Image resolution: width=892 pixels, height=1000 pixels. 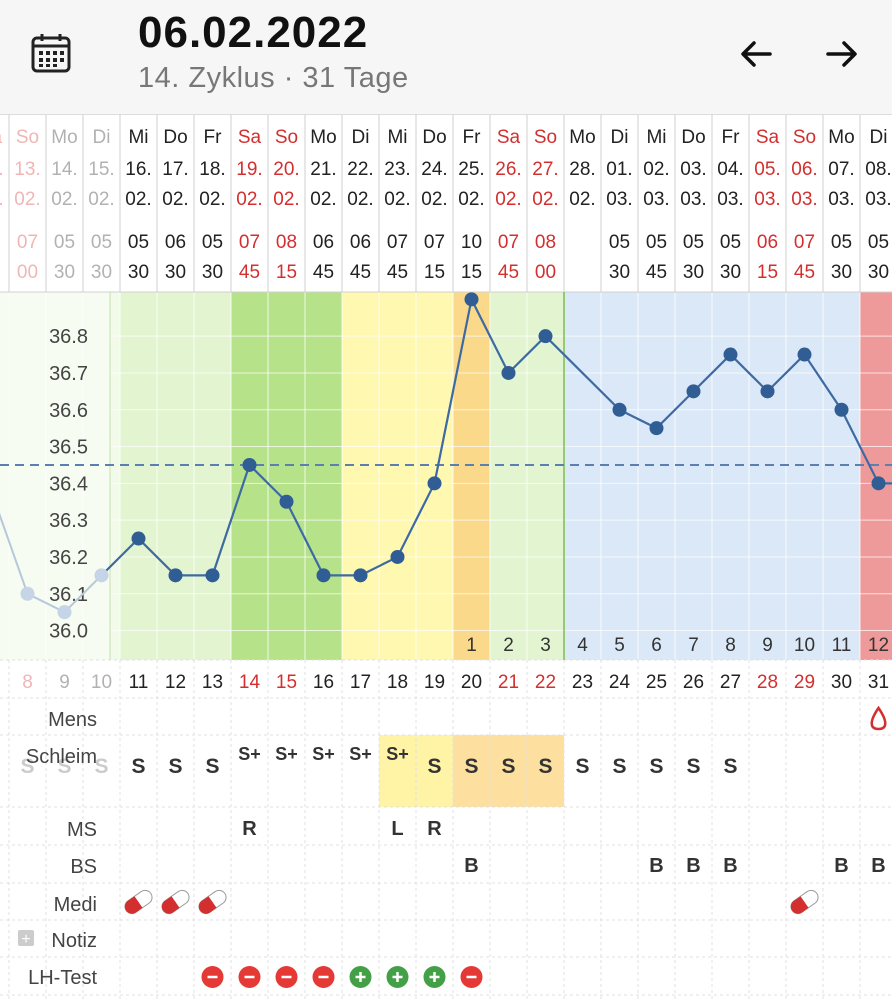 I want to click on post-ovulation-count: 1, so click(x=471, y=645).